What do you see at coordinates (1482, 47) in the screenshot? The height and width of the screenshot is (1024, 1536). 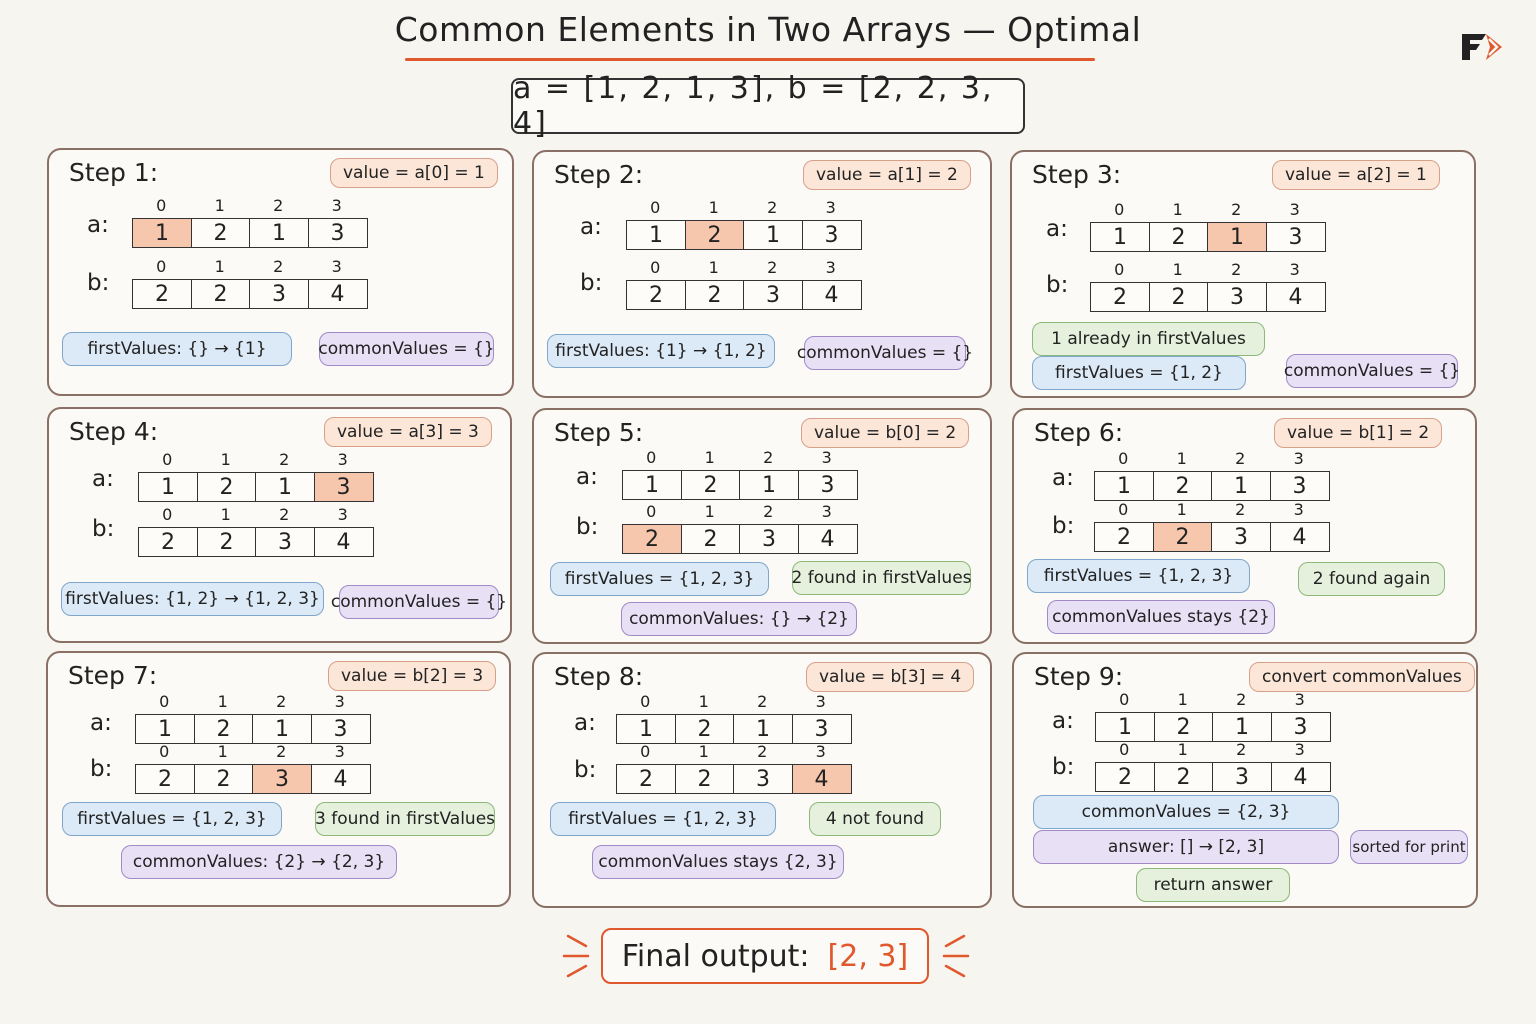 I see `brand-logo-icon` at bounding box center [1482, 47].